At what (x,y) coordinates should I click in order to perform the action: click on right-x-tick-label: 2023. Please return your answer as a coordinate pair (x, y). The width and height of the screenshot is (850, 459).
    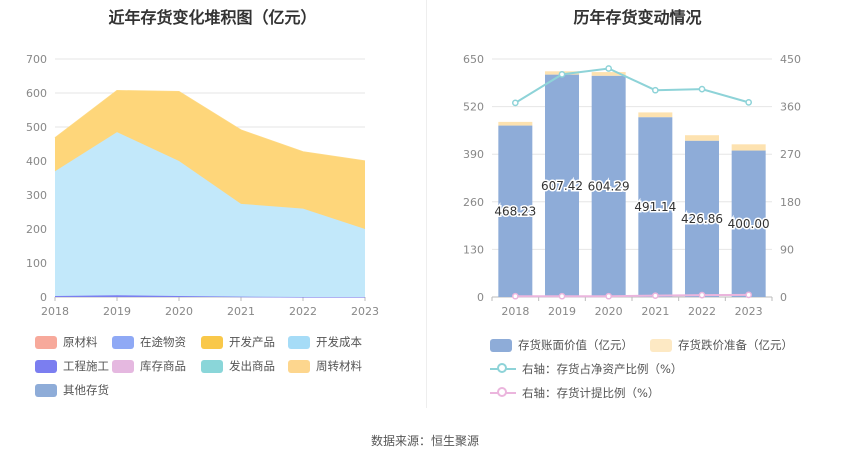
    Looking at the image, I should click on (749, 311).